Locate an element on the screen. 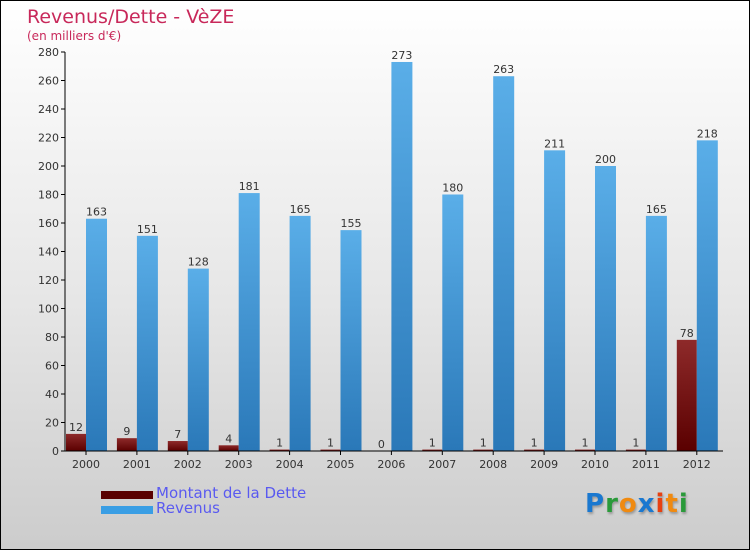  data-label-dette-2001: 9 is located at coordinates (126, 431).